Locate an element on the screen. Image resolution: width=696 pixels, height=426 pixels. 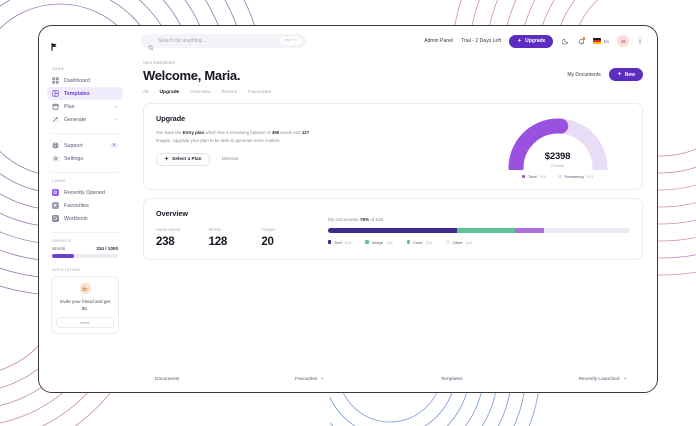
sidebar-item-templates: Templates is located at coordinates (85, 93).